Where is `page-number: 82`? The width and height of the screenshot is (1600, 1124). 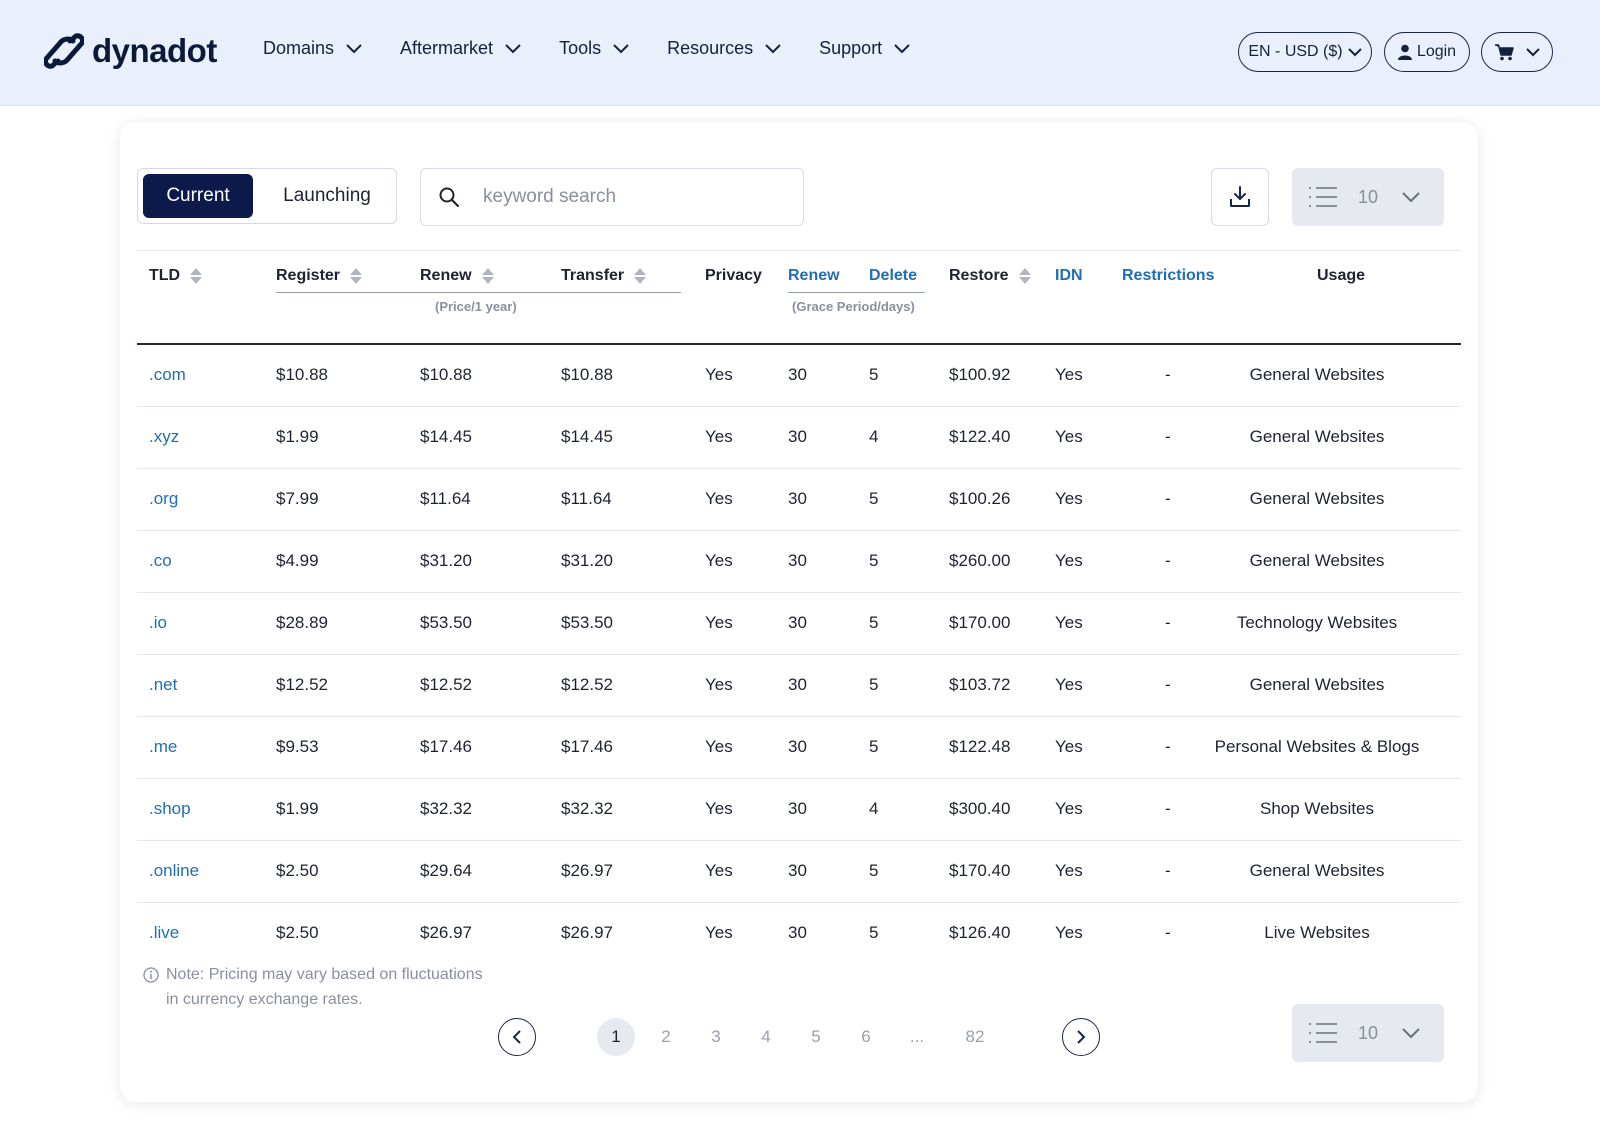
page-number: 82 is located at coordinates (975, 1036).